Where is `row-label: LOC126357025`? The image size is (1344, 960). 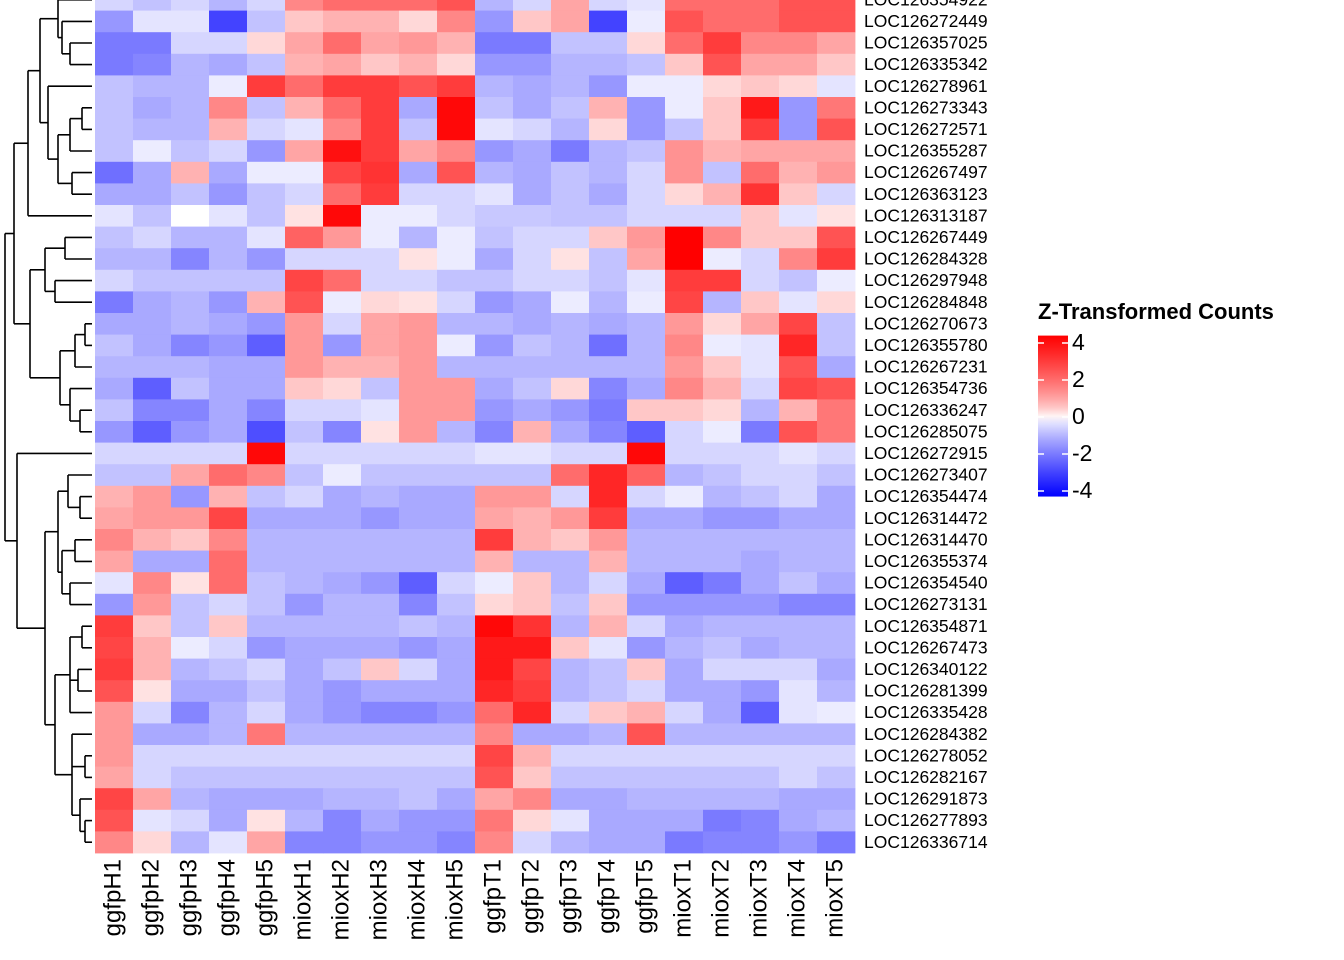
row-label: LOC126357025 is located at coordinates (926, 43).